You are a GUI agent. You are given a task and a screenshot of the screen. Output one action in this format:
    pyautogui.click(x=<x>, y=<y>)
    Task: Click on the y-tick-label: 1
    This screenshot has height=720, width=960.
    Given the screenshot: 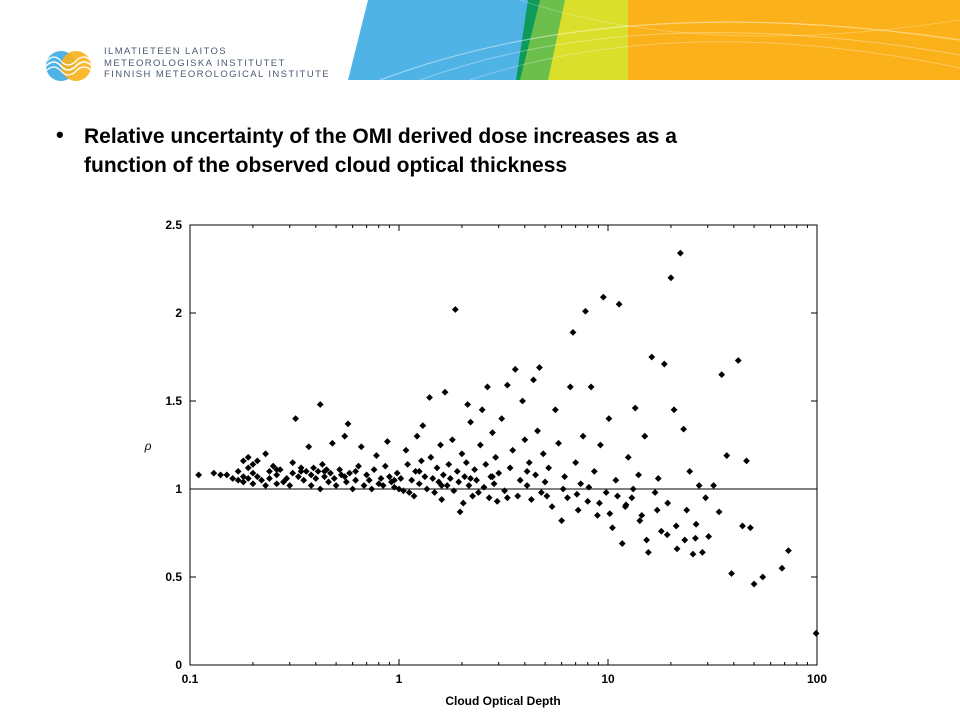 What is the action you would take?
    pyautogui.click(x=178, y=489)
    